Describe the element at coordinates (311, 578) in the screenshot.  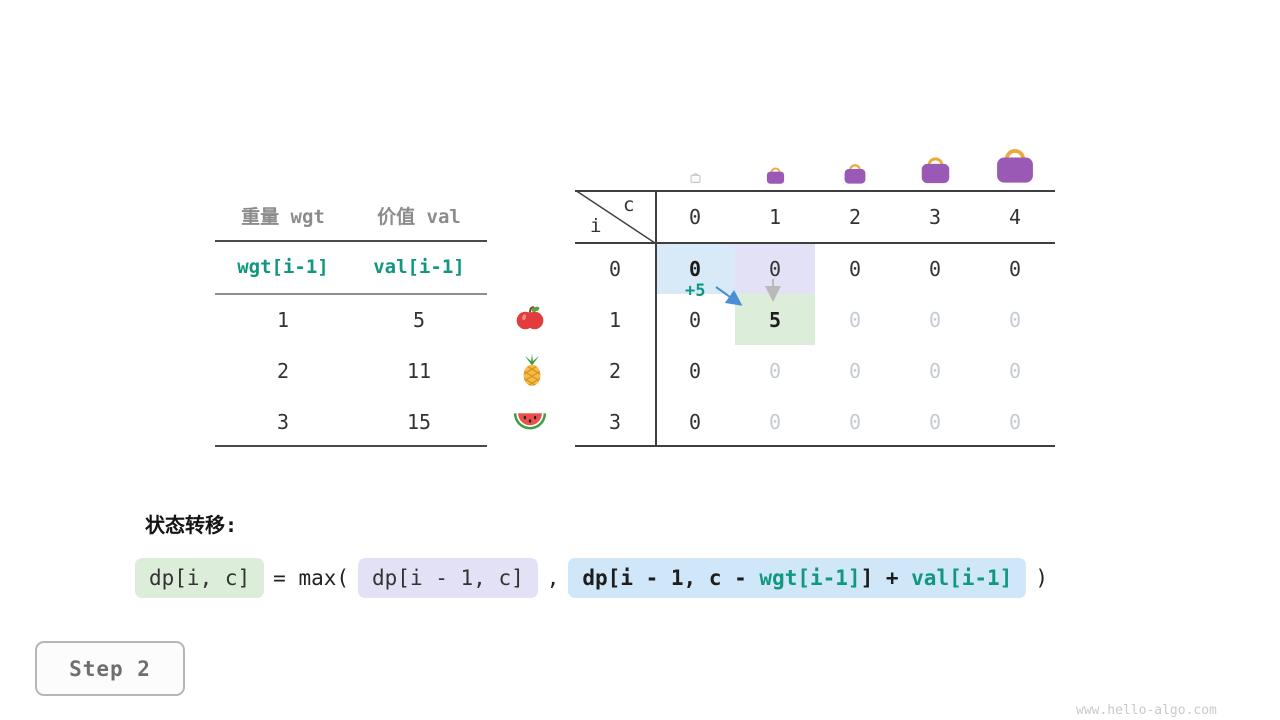
I see `formula-equals-max: = max(` at that location.